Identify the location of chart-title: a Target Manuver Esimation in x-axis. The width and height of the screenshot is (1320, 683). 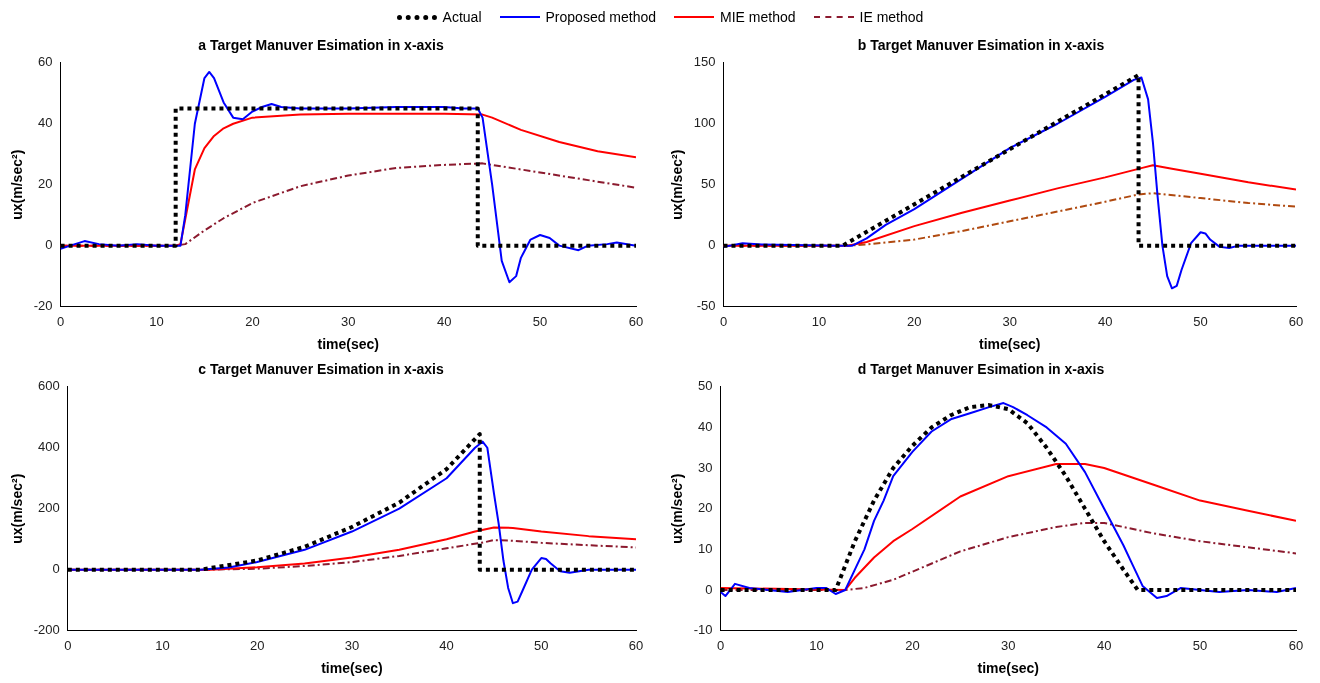
(321, 45).